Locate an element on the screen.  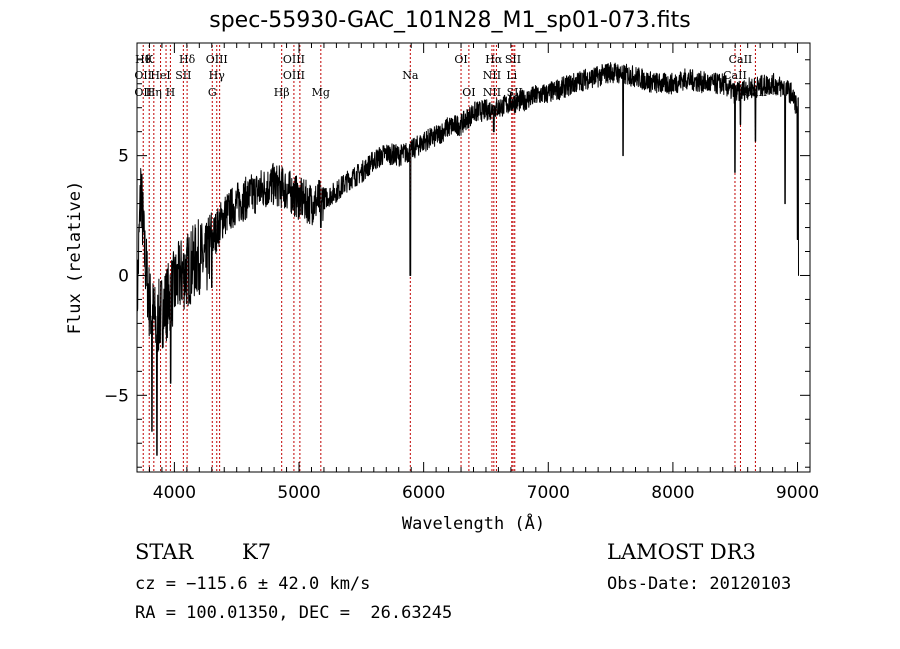
survey-label: LAMOST DR3 is located at coordinates (681, 552).